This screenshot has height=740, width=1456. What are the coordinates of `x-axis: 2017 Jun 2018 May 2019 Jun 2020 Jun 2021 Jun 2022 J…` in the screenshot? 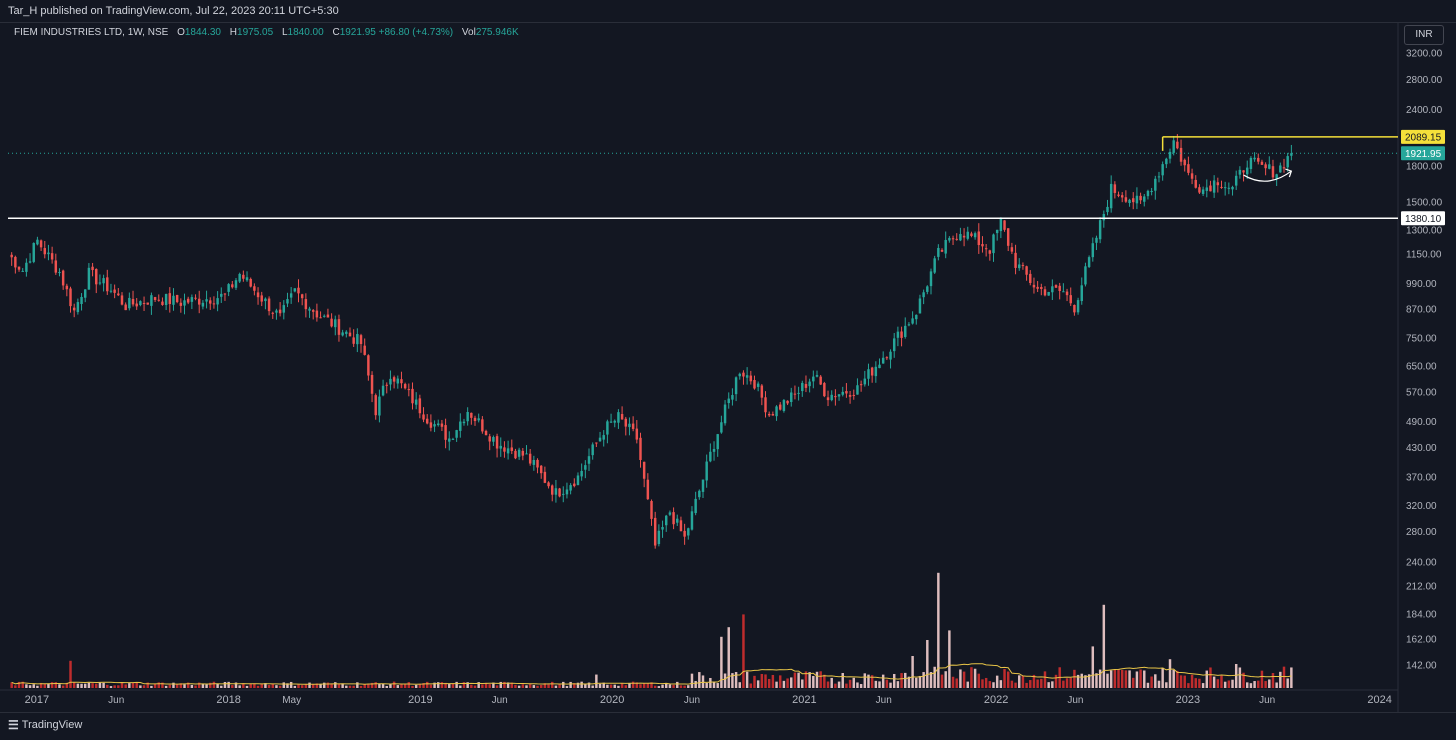 It's located at (708, 700).